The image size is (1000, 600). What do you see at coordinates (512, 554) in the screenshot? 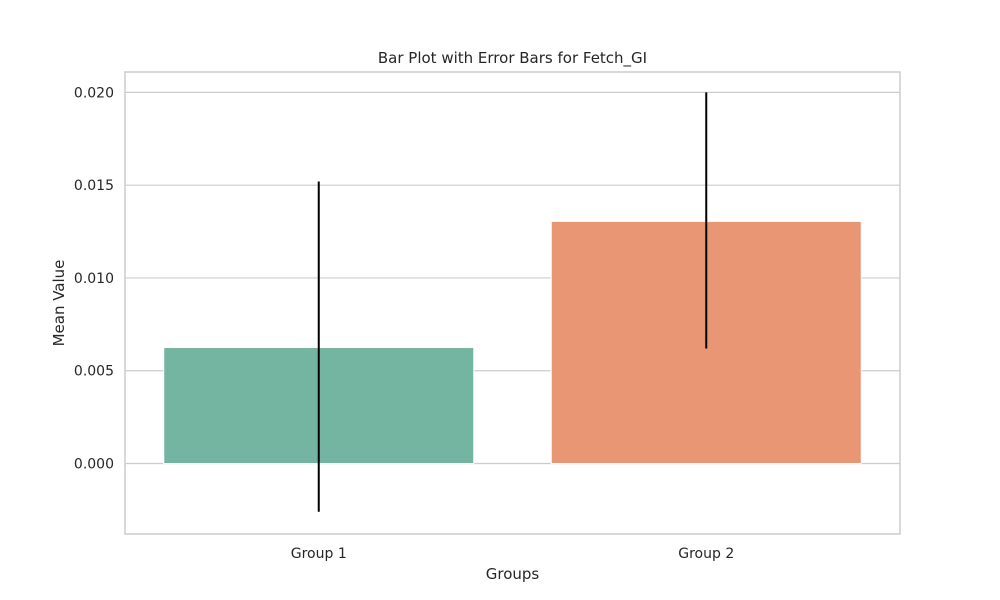
I see `x-axis-ticks: Group 1 Group 2` at bounding box center [512, 554].